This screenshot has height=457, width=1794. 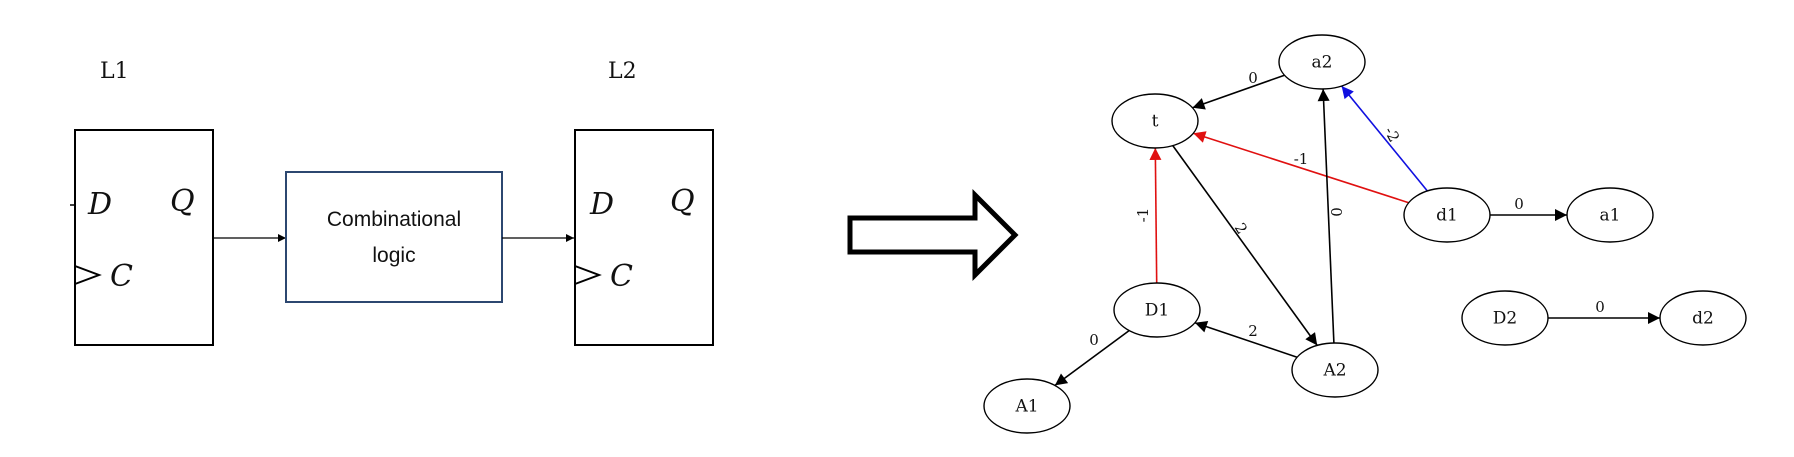 I want to click on graph-node-label: a1, so click(x=1610, y=216).